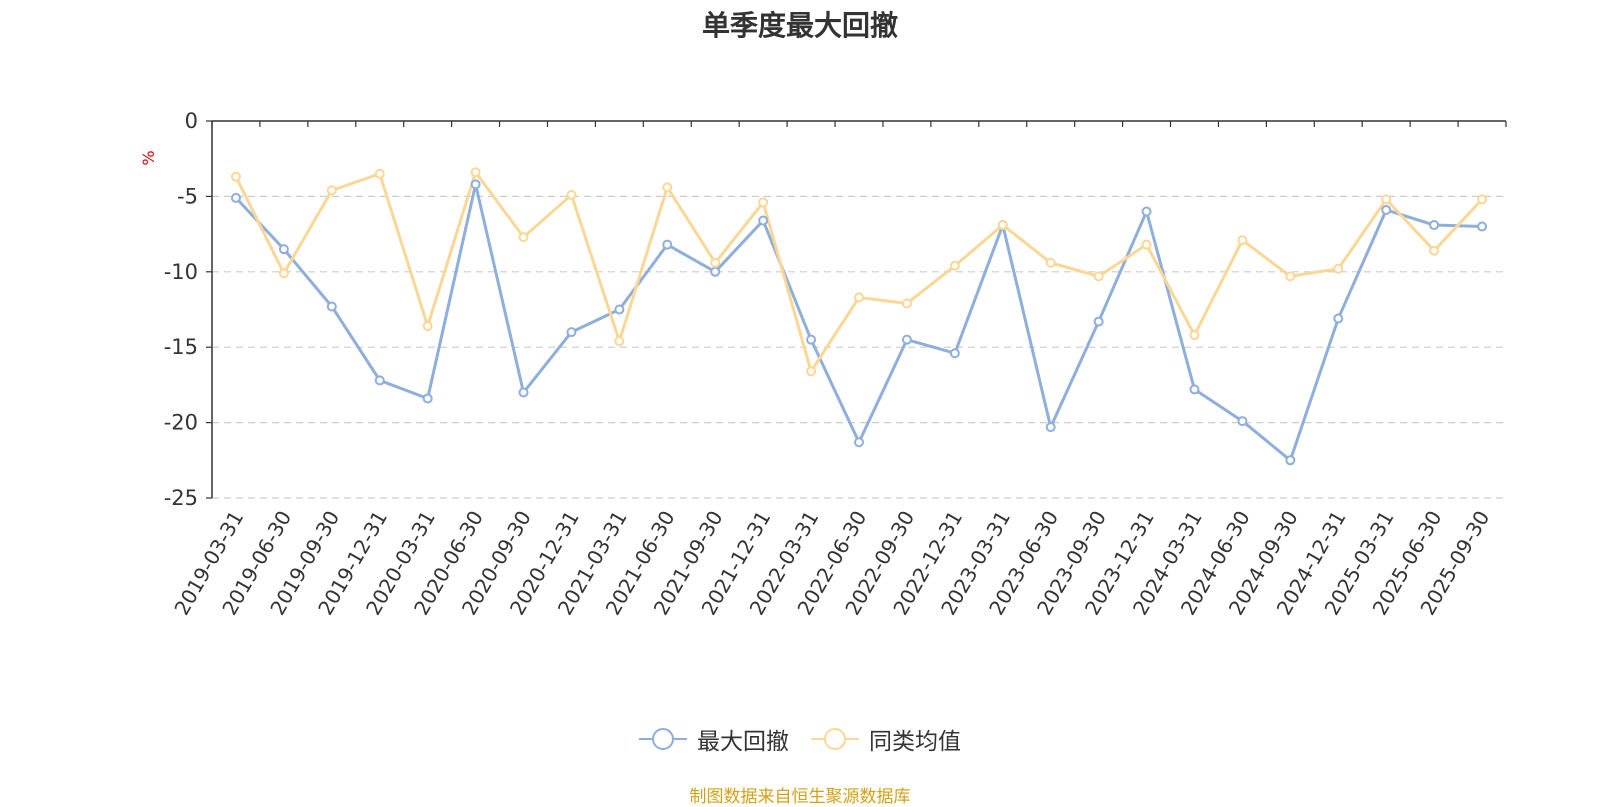 Image resolution: width=1600 pixels, height=807 pixels. I want to click on legend-label: 同类均值, so click(915, 742).